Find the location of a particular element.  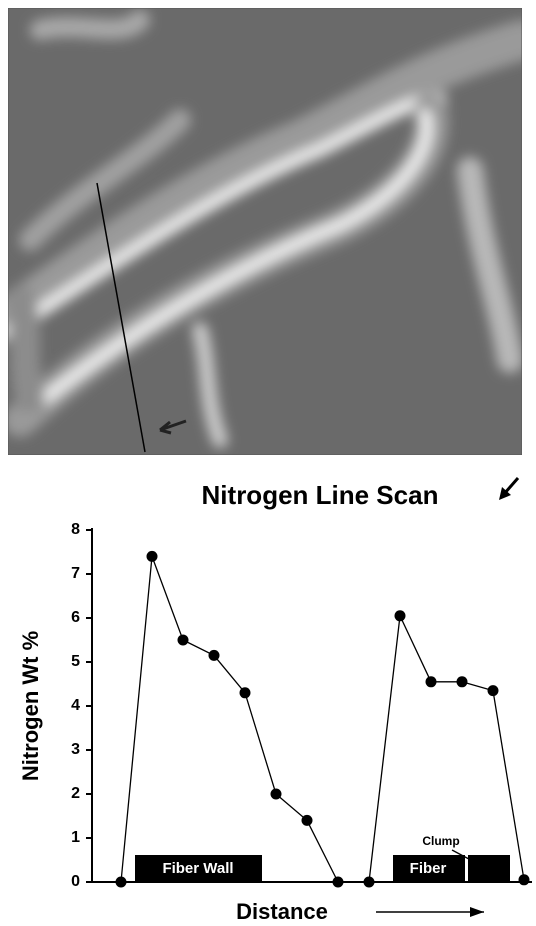

y-tick-label: 3 is located at coordinates (75, 749).